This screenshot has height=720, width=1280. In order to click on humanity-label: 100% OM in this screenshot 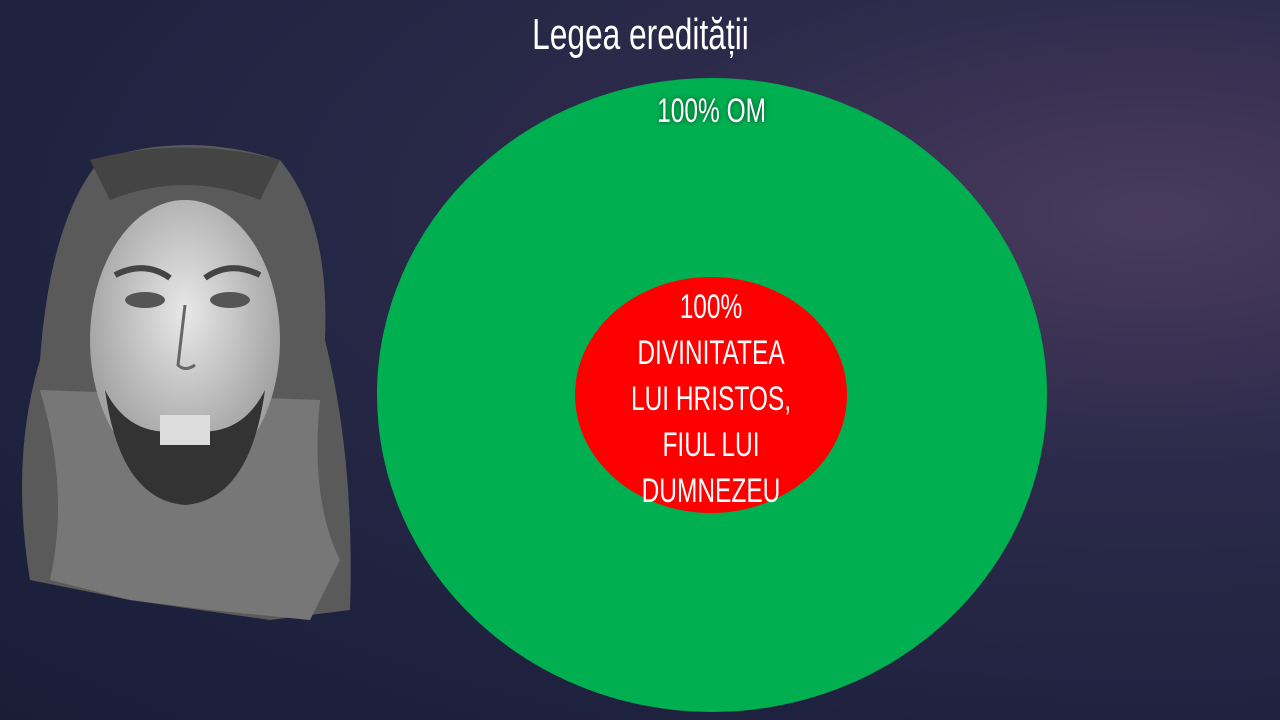, I will do `click(712, 111)`.